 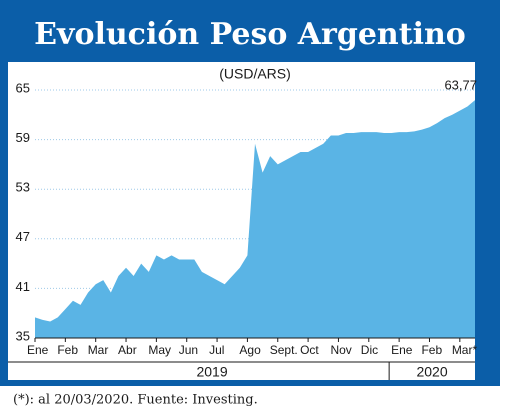 I want to click on y-tick-label: 65, so click(x=23, y=87).